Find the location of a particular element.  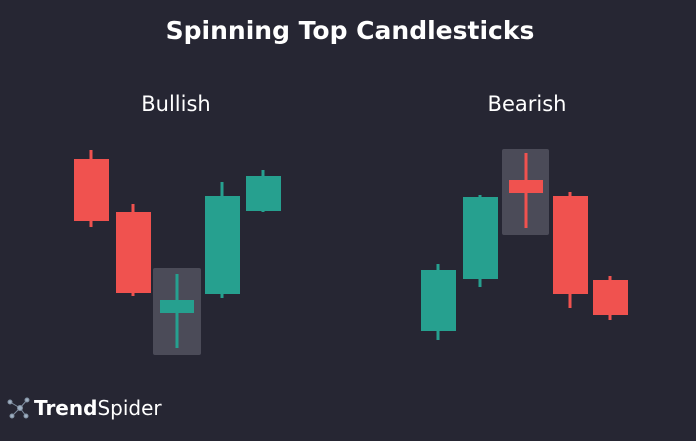

panel-label: Bullish is located at coordinates (175, 104).